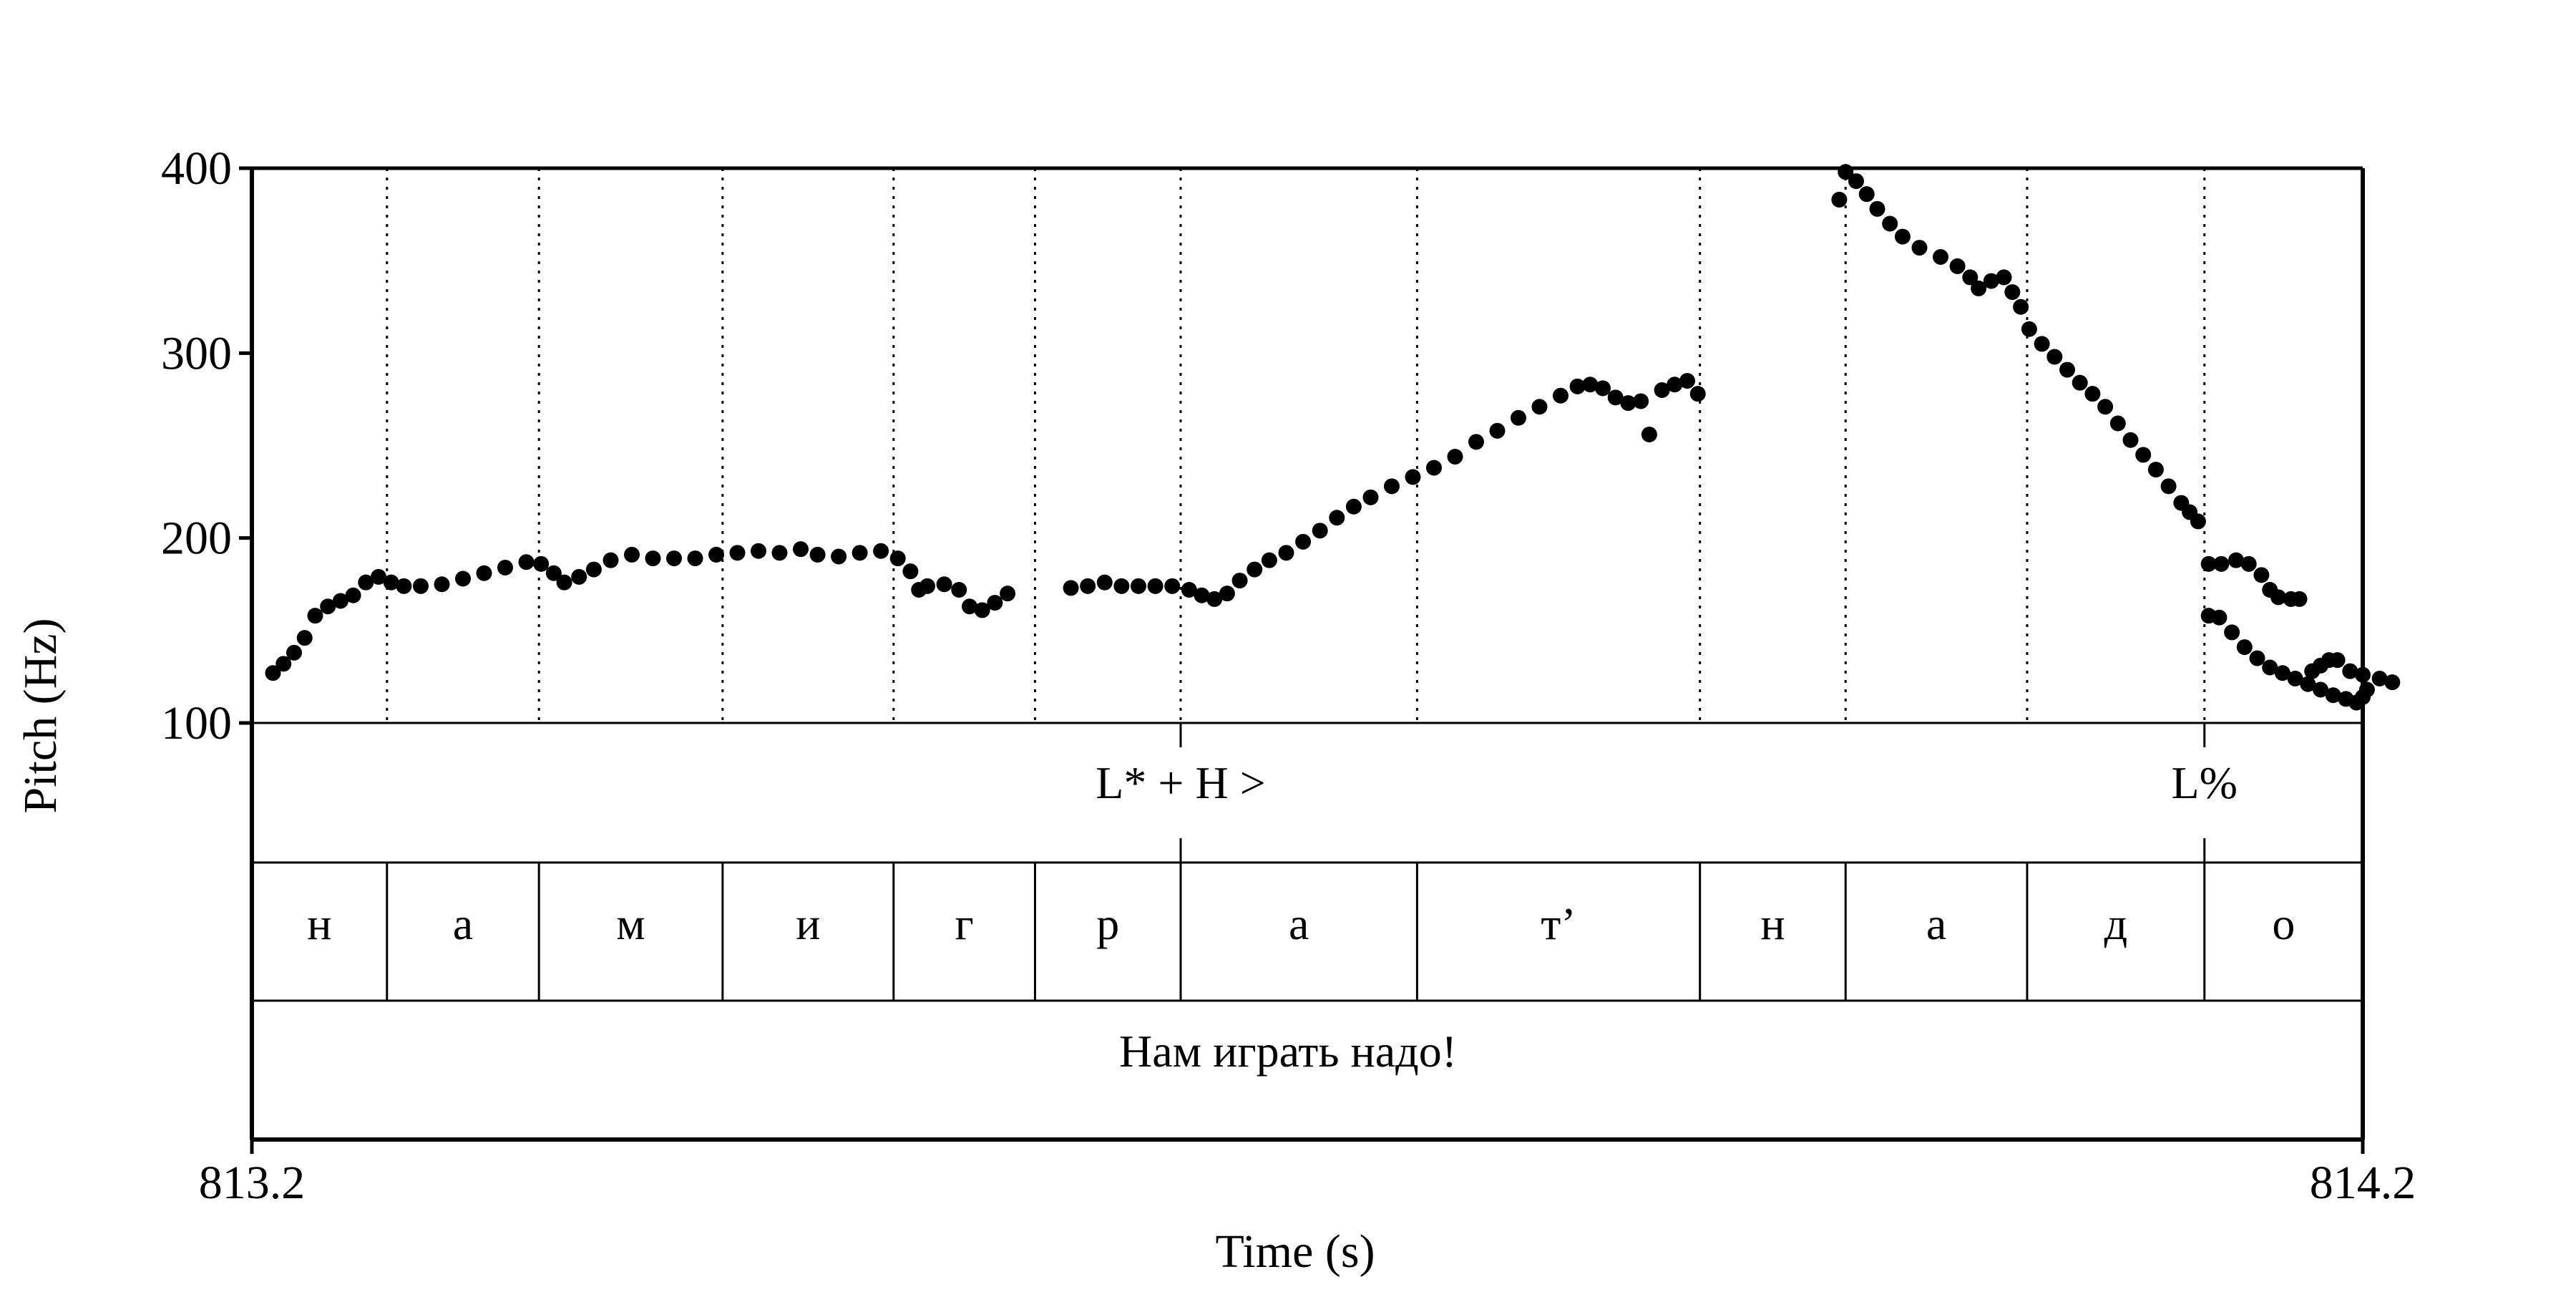  What do you see at coordinates (196, 353) in the screenshot?
I see `y-tick-label: 300` at bounding box center [196, 353].